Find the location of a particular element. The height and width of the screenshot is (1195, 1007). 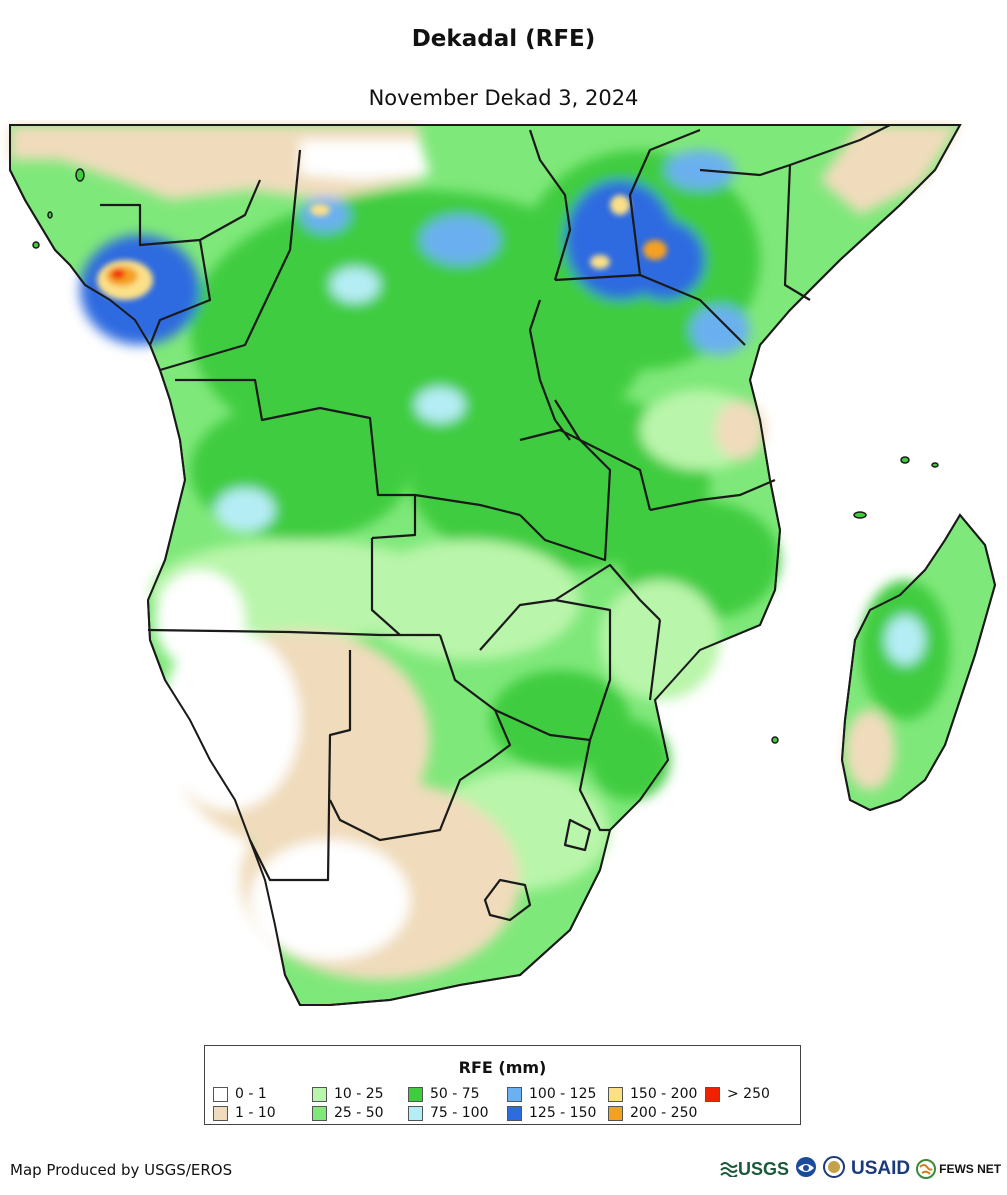

legend-item: 200 - 250 is located at coordinates (652, 1113).